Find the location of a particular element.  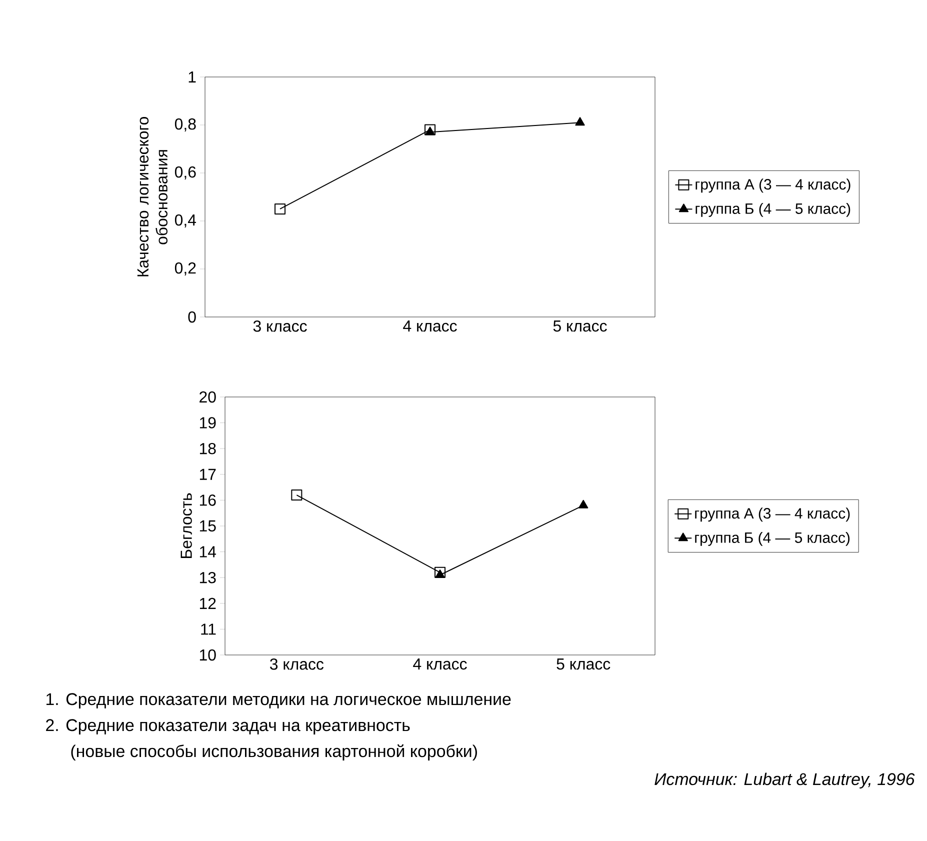

y-tick-label: 12 is located at coordinates (208, 603).